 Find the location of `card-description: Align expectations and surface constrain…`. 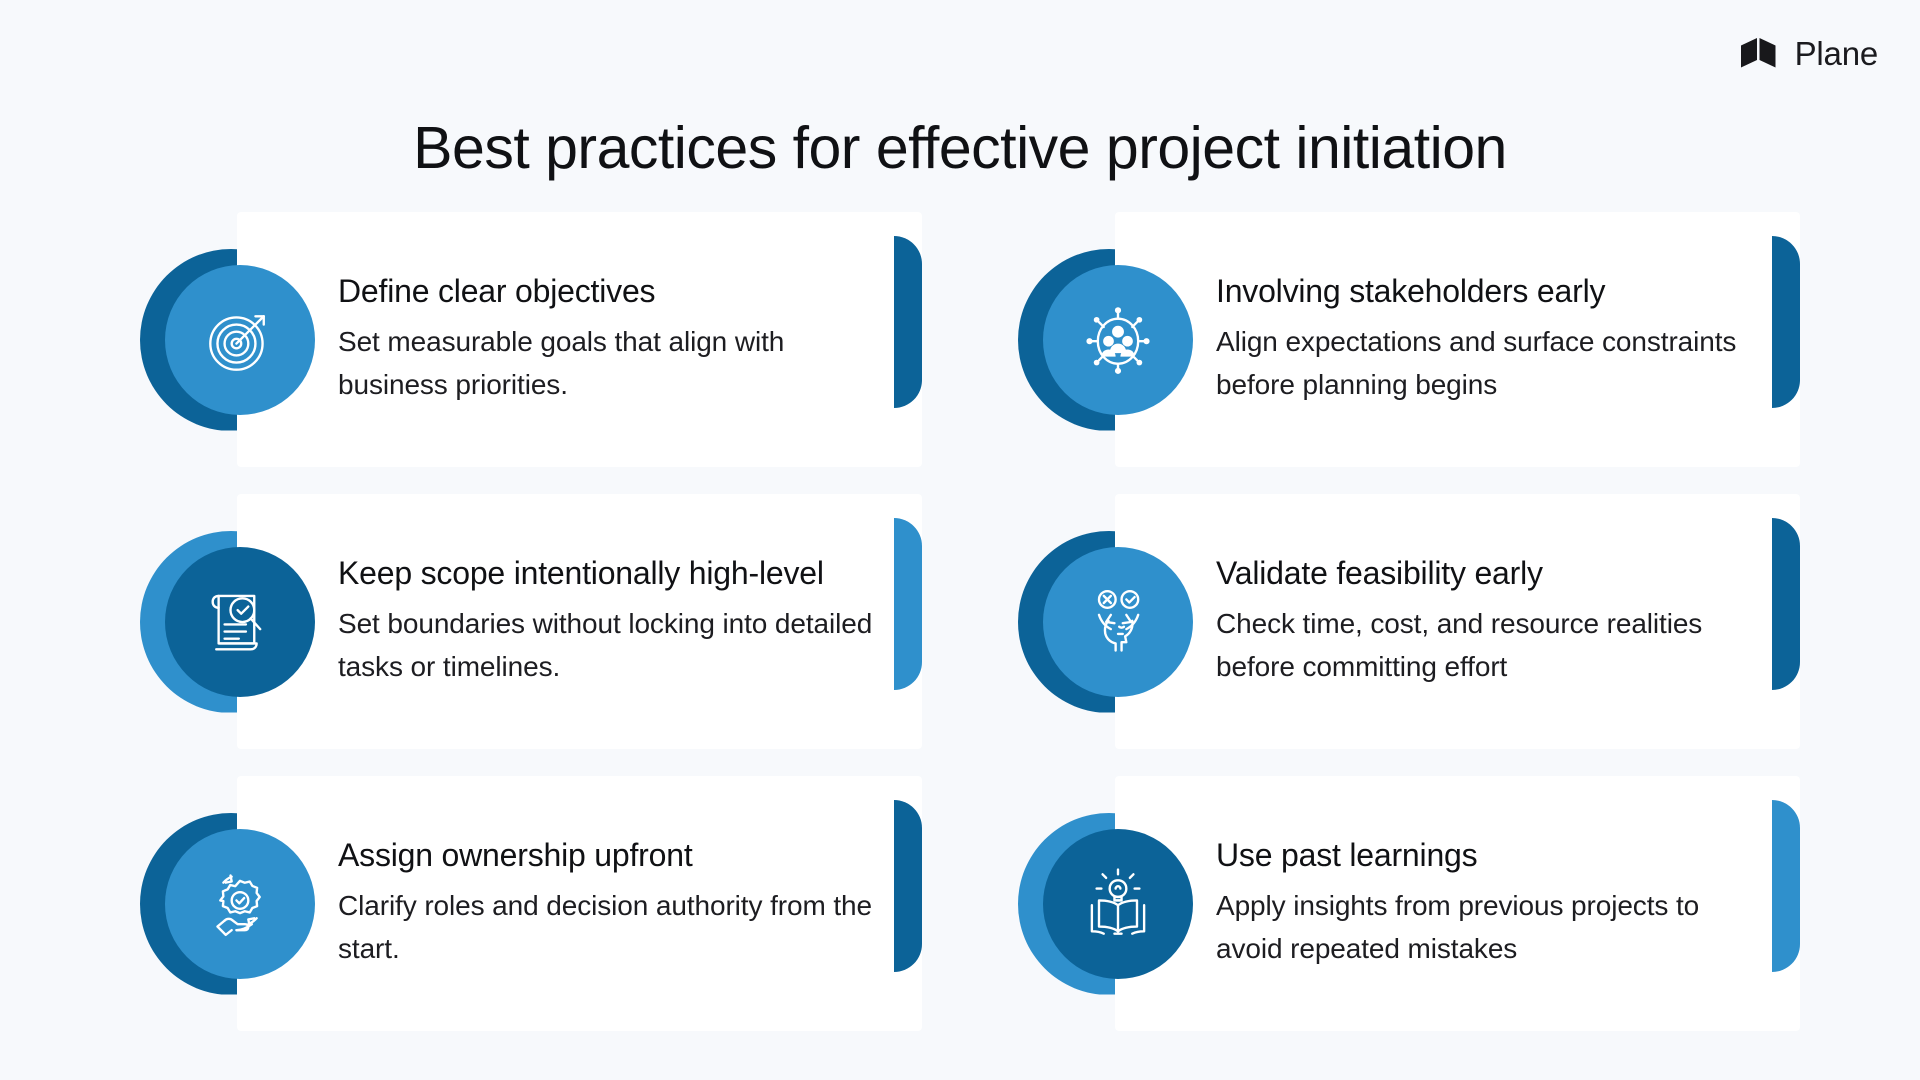

card-description: Align expectations and surface constrain… is located at coordinates (1476, 363).